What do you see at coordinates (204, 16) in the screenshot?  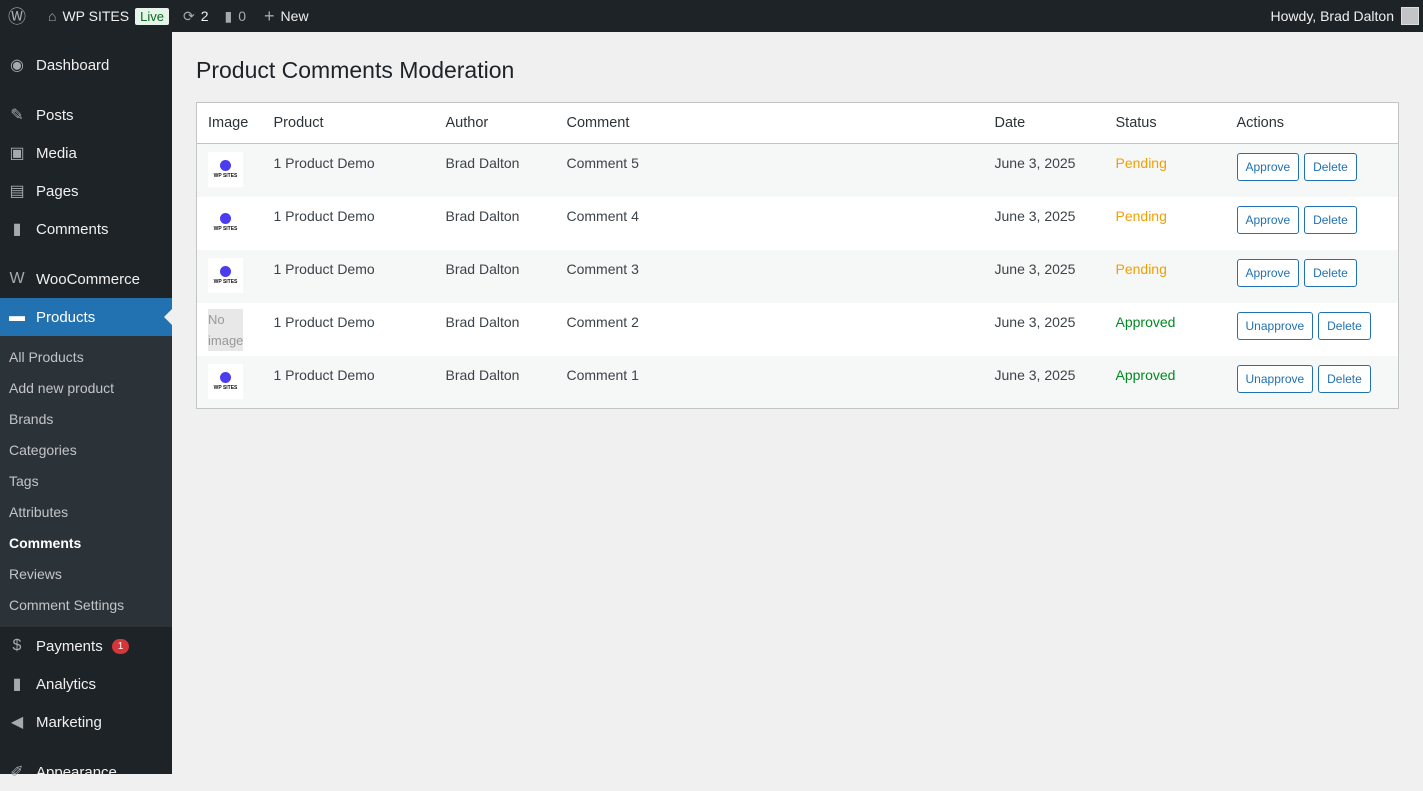 I see `updates-count: 2` at bounding box center [204, 16].